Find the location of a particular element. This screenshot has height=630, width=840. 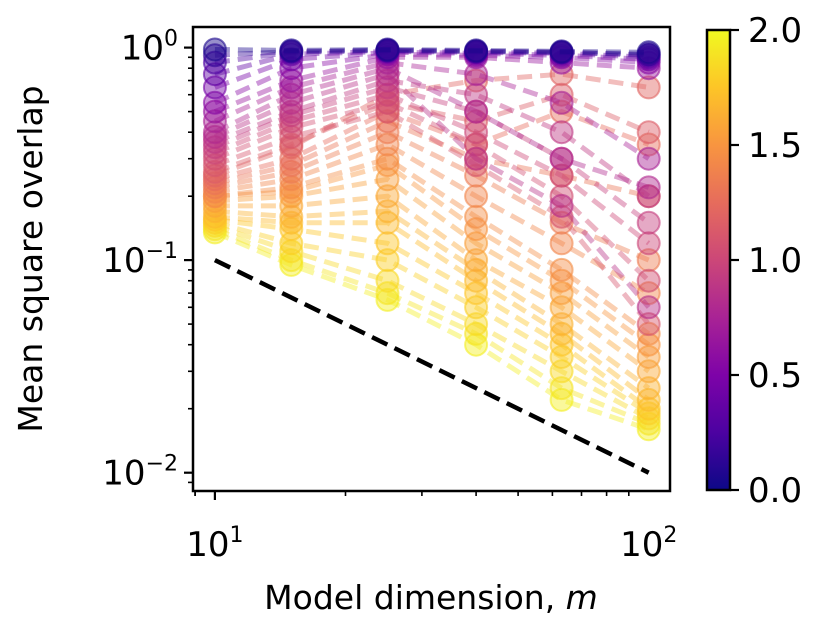

x-tick-label: 10¹ is located at coordinates (214, 544).